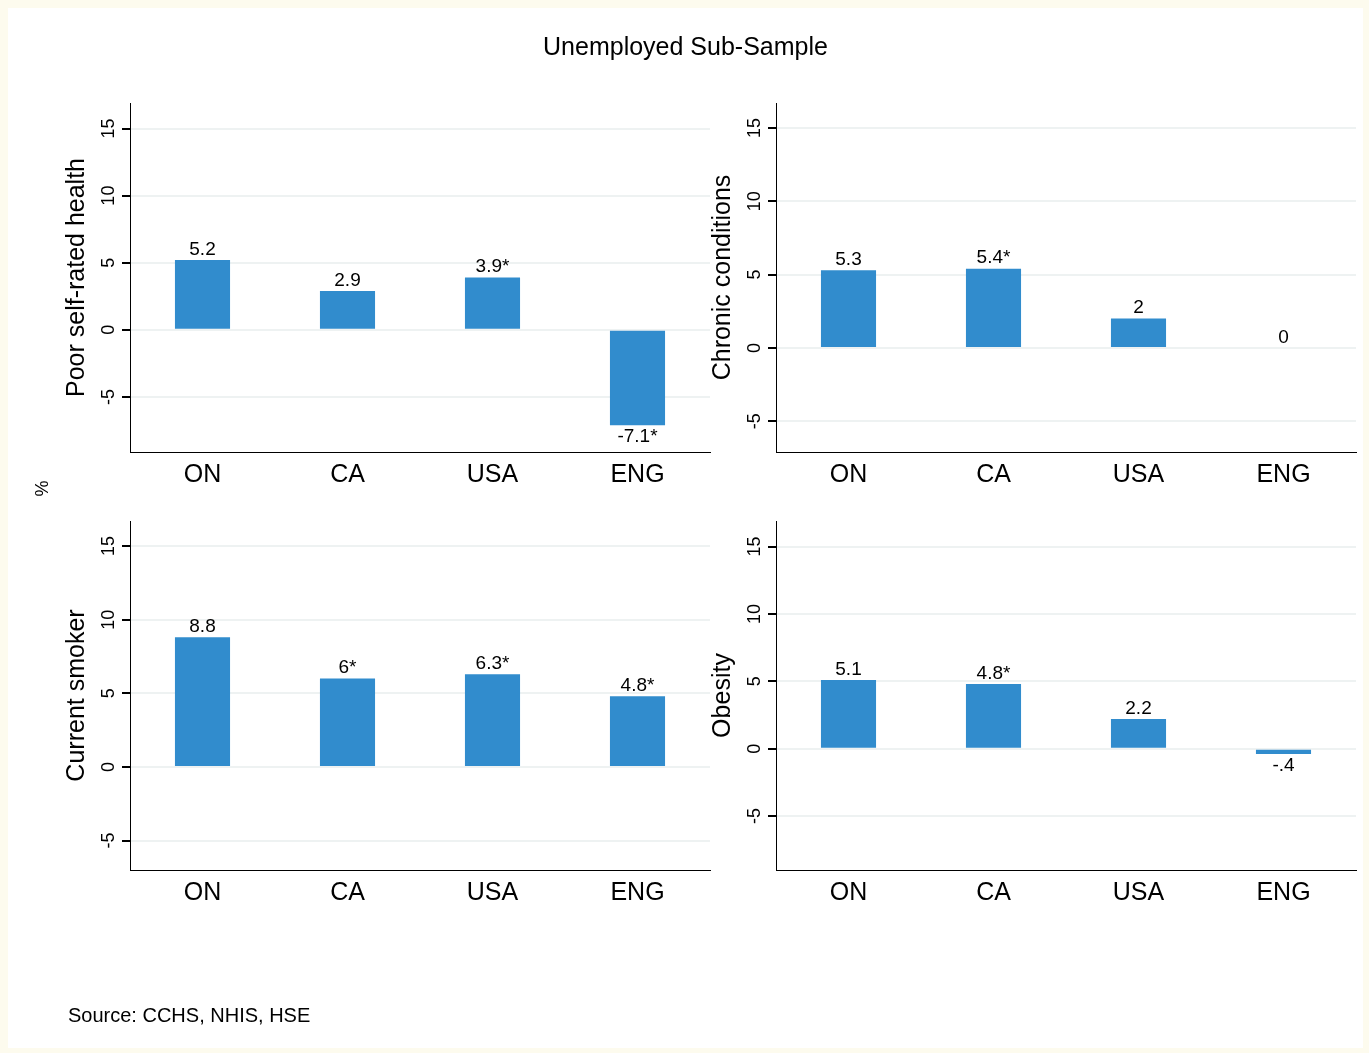  Describe the element at coordinates (720, 695) in the screenshot. I see `y-axis-title: Obesity` at that location.